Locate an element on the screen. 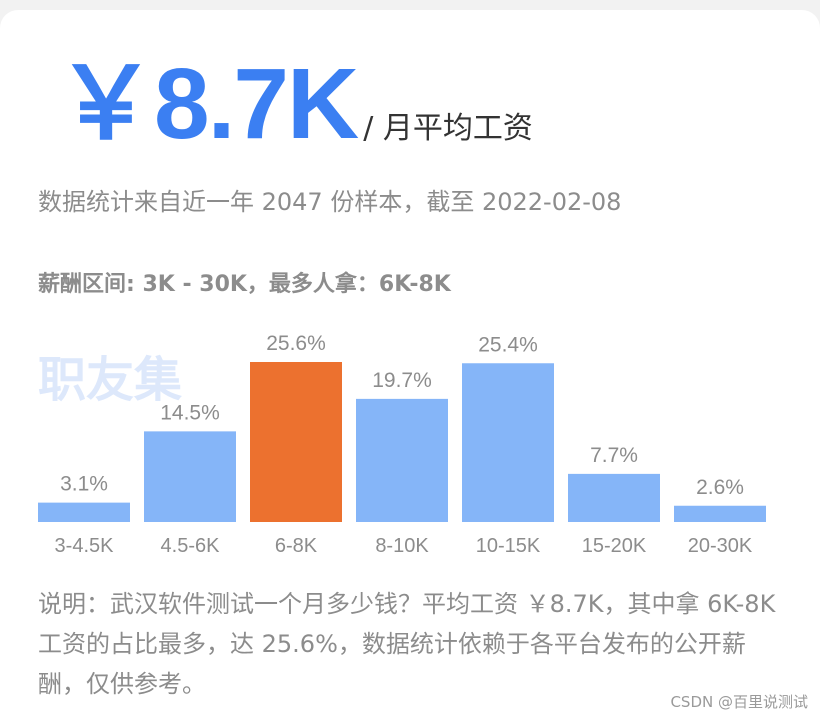  average-salary: ￥8.7K is located at coordinates (207, 104).